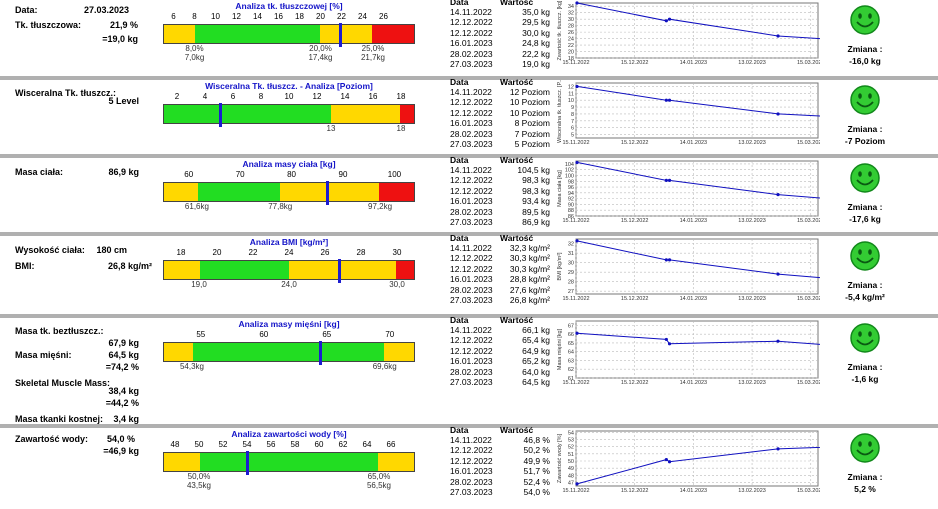  Describe the element at coordinates (532, 133) in the screenshot. I see `visc-table-value: 7 Poziom` at that location.